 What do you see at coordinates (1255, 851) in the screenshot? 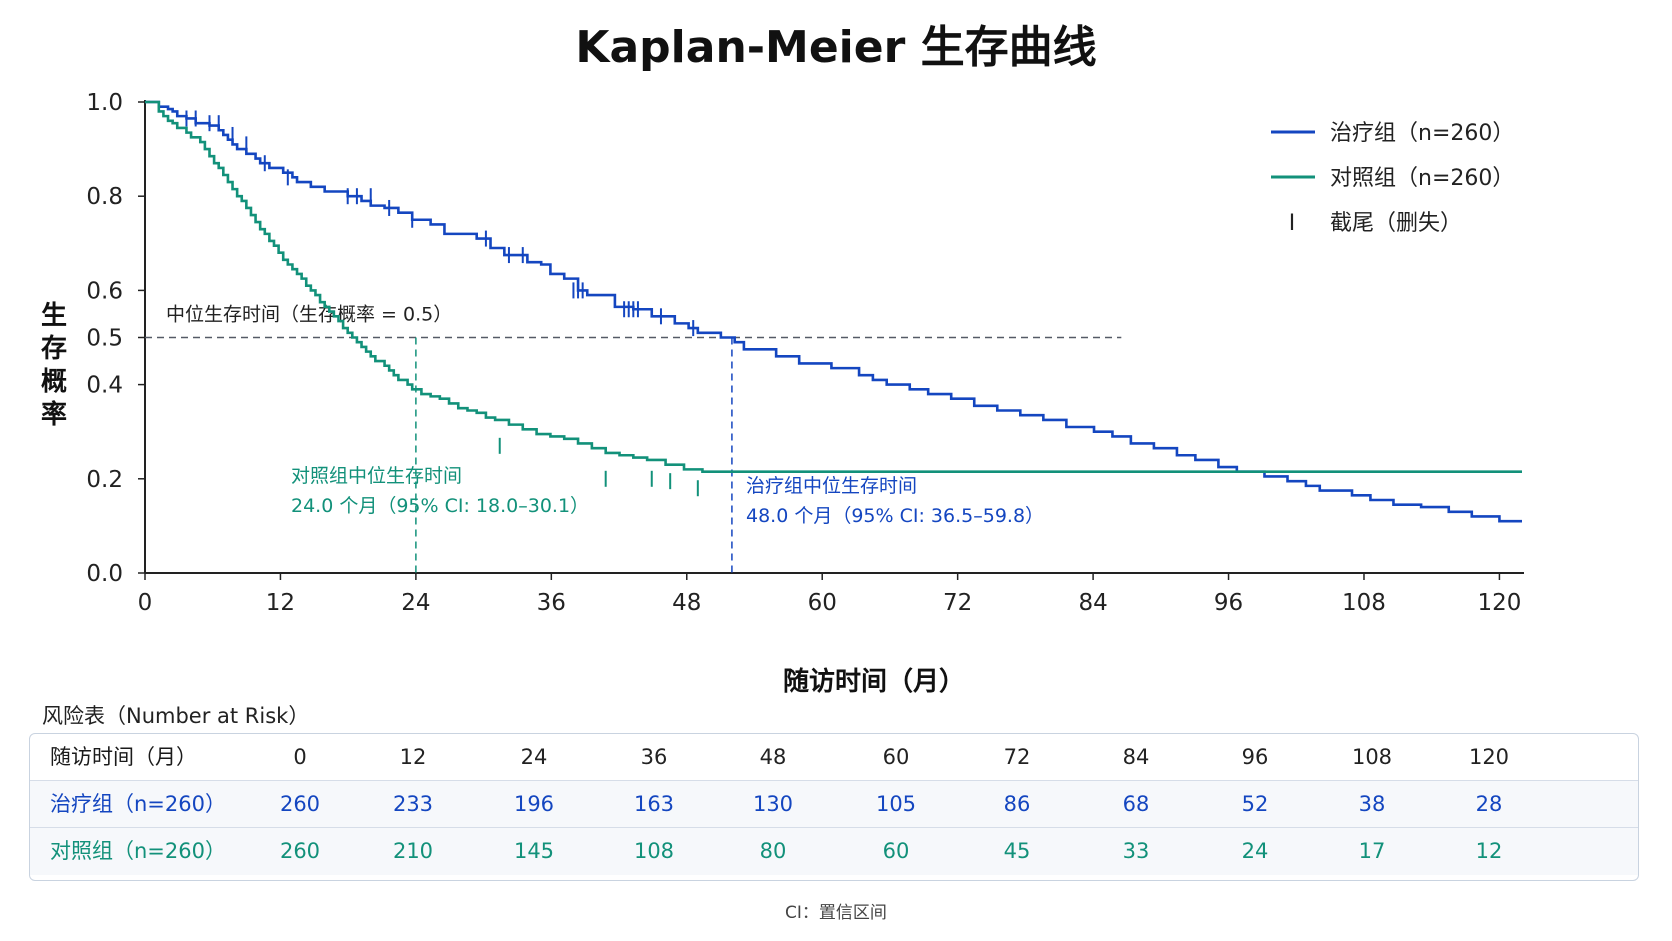
I see `risk-count-cell: 24` at bounding box center [1255, 851].